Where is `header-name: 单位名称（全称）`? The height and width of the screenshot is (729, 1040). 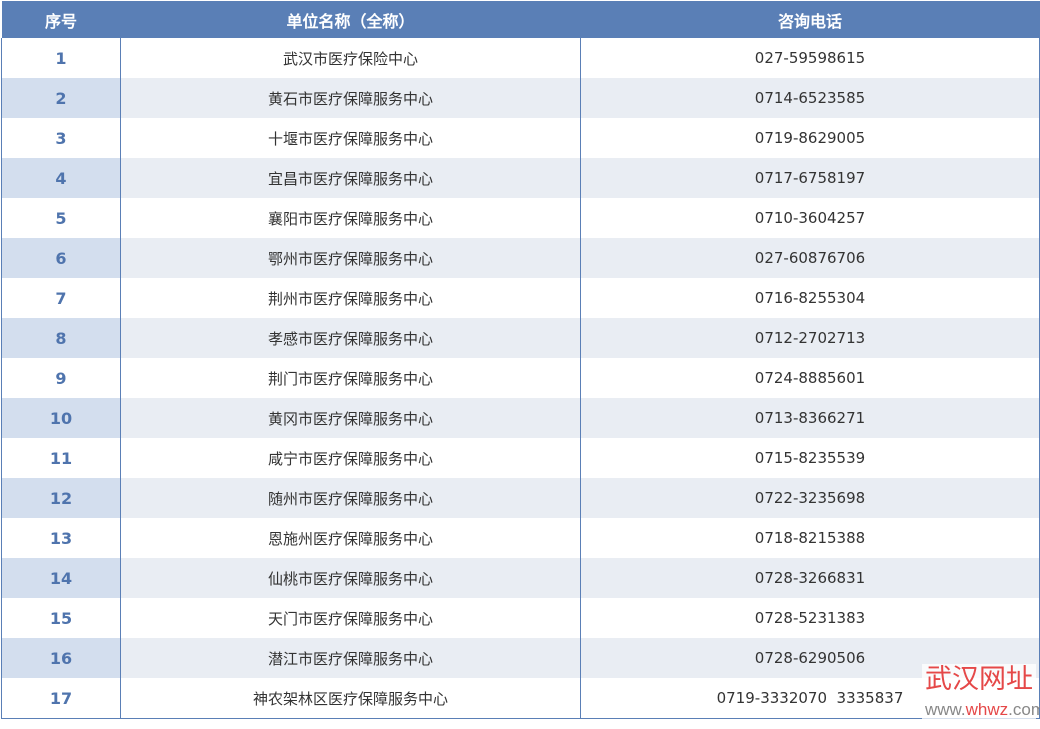
header-name: 单位名称（全称） is located at coordinates (350, 19).